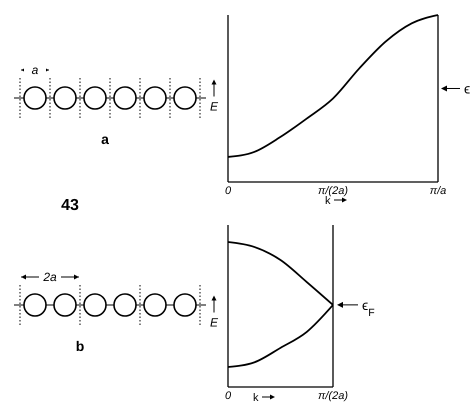 This screenshot has width=473, height=403. What do you see at coordinates (438, 191) in the screenshot?
I see `x-tick-label: π/a` at bounding box center [438, 191].